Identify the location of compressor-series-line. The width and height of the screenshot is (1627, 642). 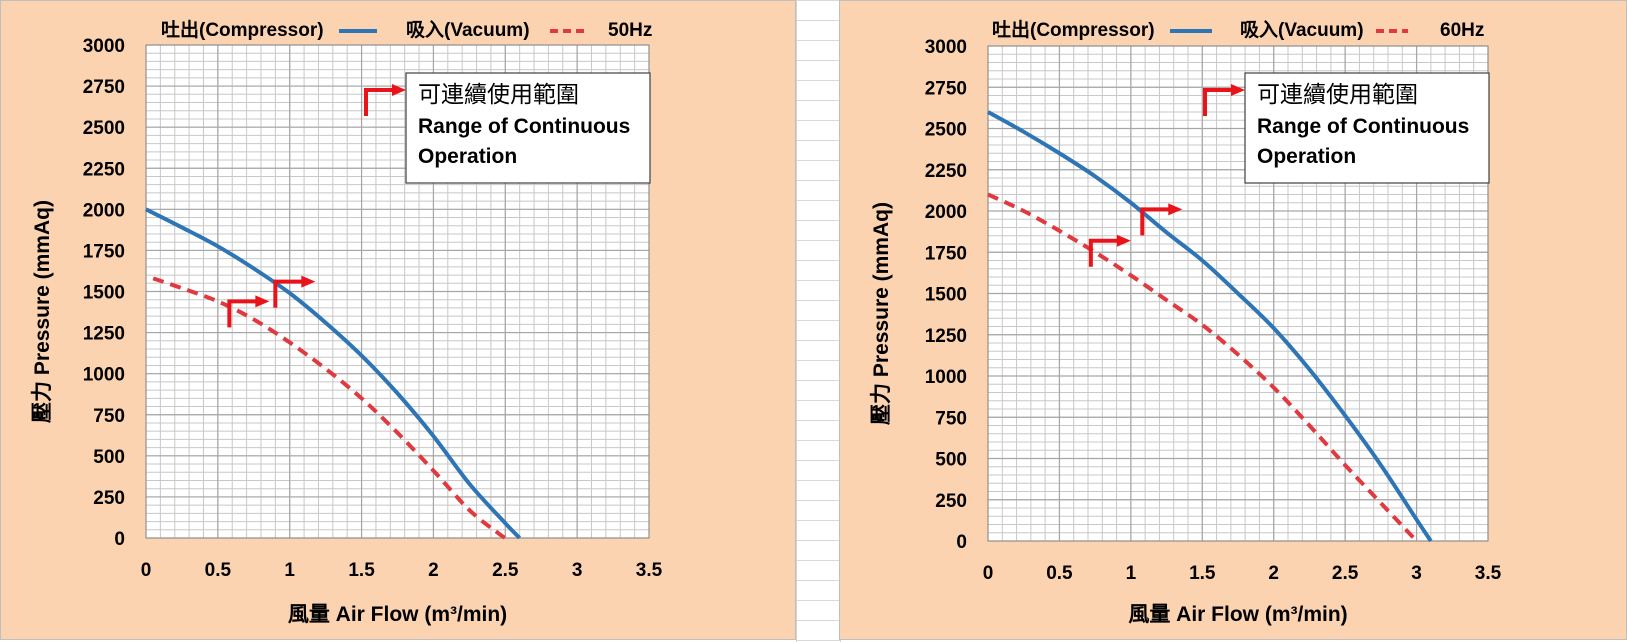
(333, 373).